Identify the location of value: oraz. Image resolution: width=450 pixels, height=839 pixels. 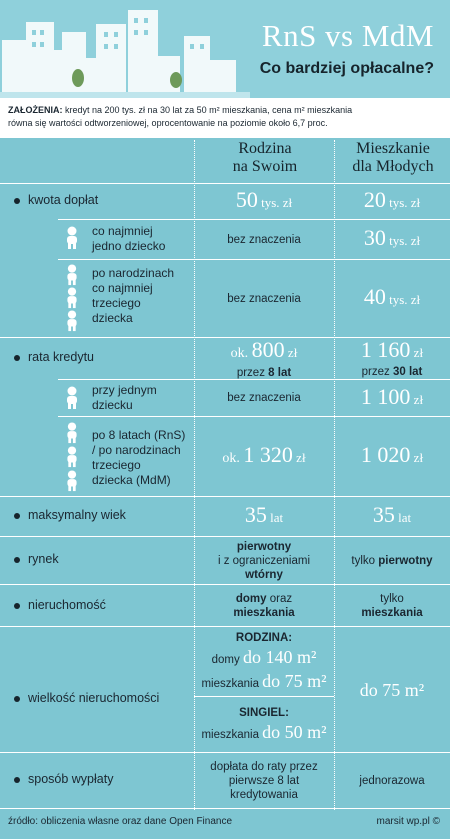
(279, 598).